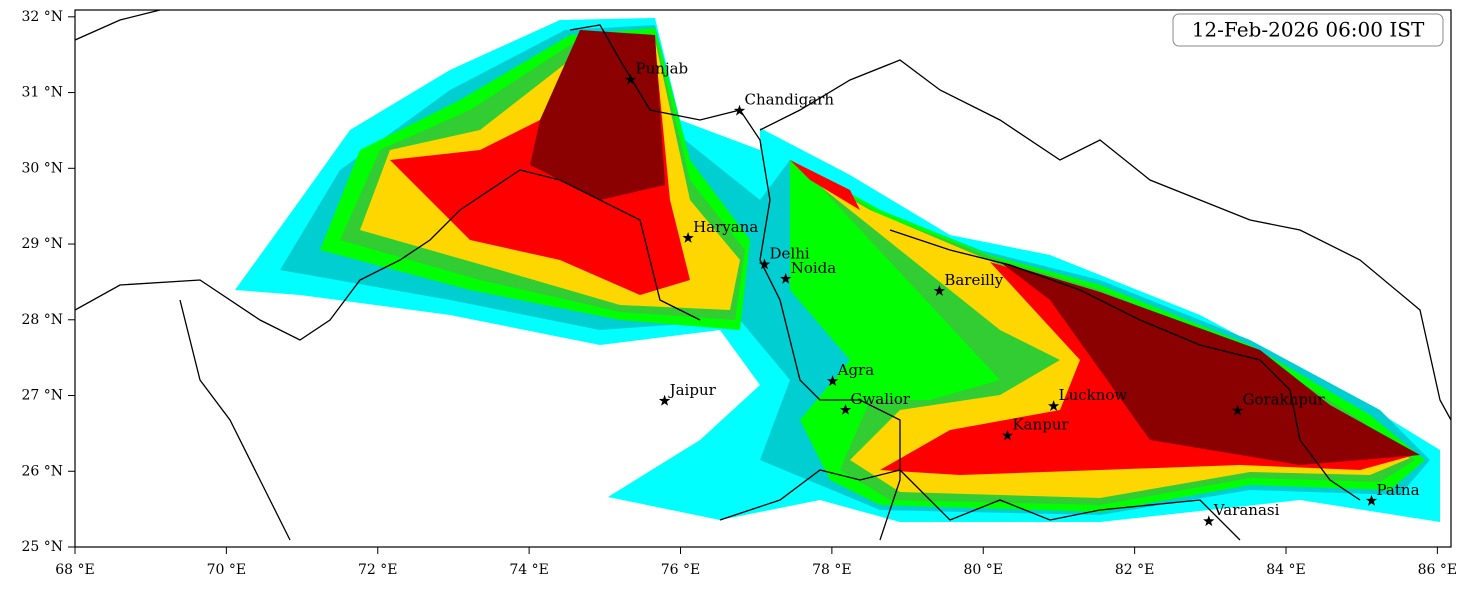  What do you see at coordinates (42, 471) in the screenshot?
I see `y-tick-label: 26 °N` at bounding box center [42, 471].